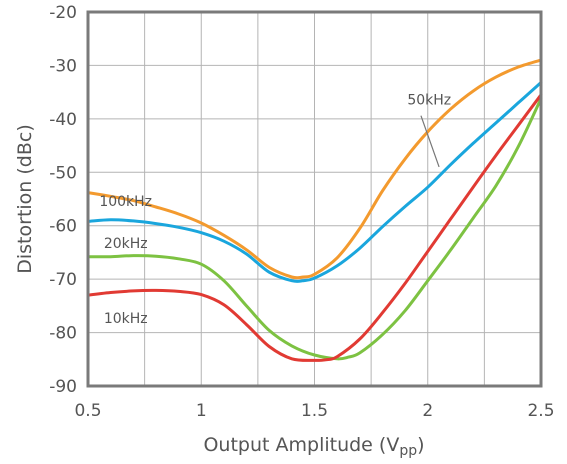 The width and height of the screenshot is (567, 464). Describe the element at coordinates (63, 13) in the screenshot. I see `y-tick-label: -20` at that location.